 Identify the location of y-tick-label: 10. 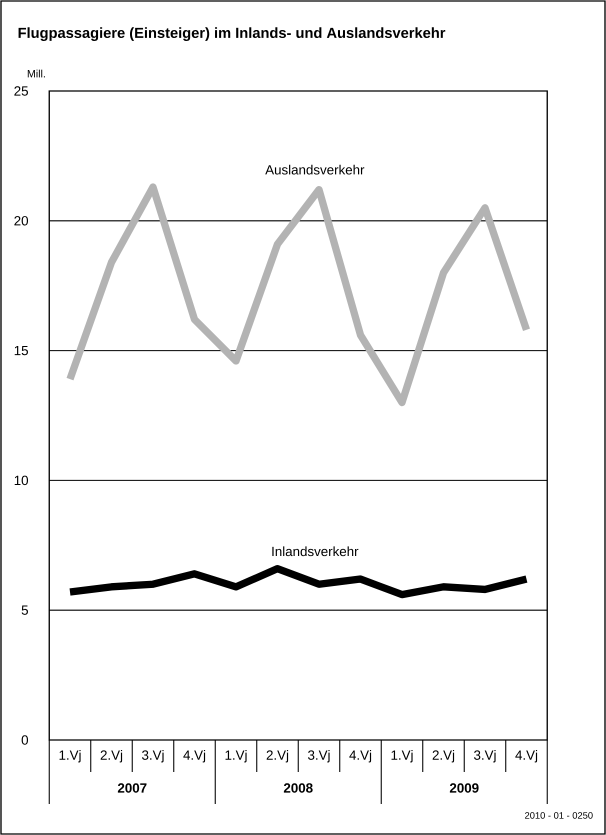
(21, 481).